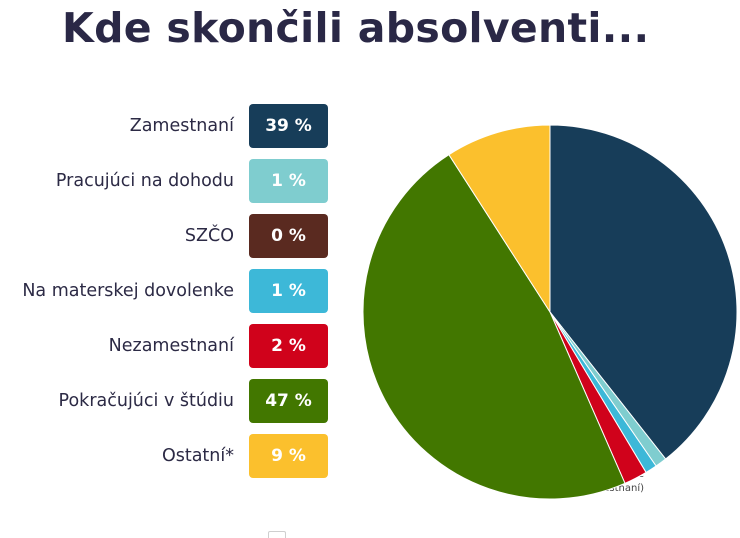  What do you see at coordinates (288, 401) in the screenshot?
I see `legend-value-badge: 47 %` at bounding box center [288, 401].